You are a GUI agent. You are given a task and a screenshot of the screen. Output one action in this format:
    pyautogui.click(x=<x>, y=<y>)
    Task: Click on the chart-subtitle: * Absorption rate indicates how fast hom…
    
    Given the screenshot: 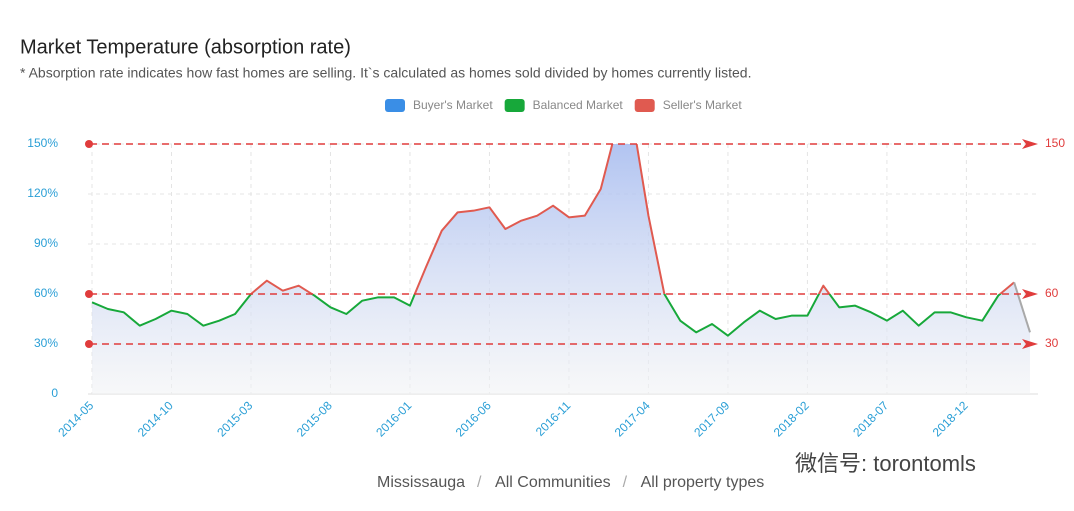 What is the action you would take?
    pyautogui.click(x=385, y=73)
    